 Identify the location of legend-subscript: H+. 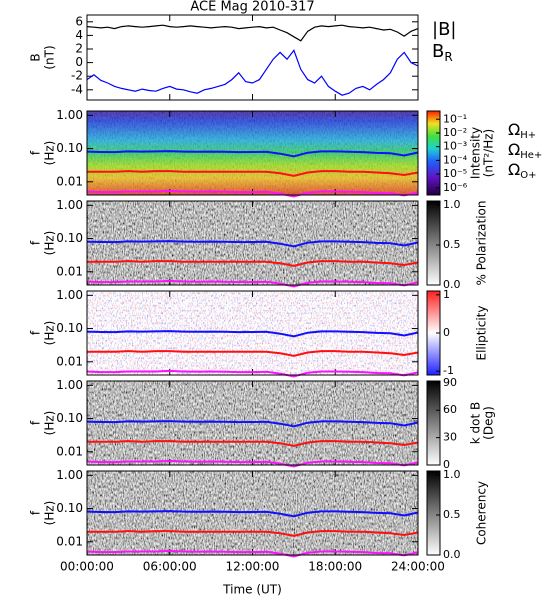
(528, 135).